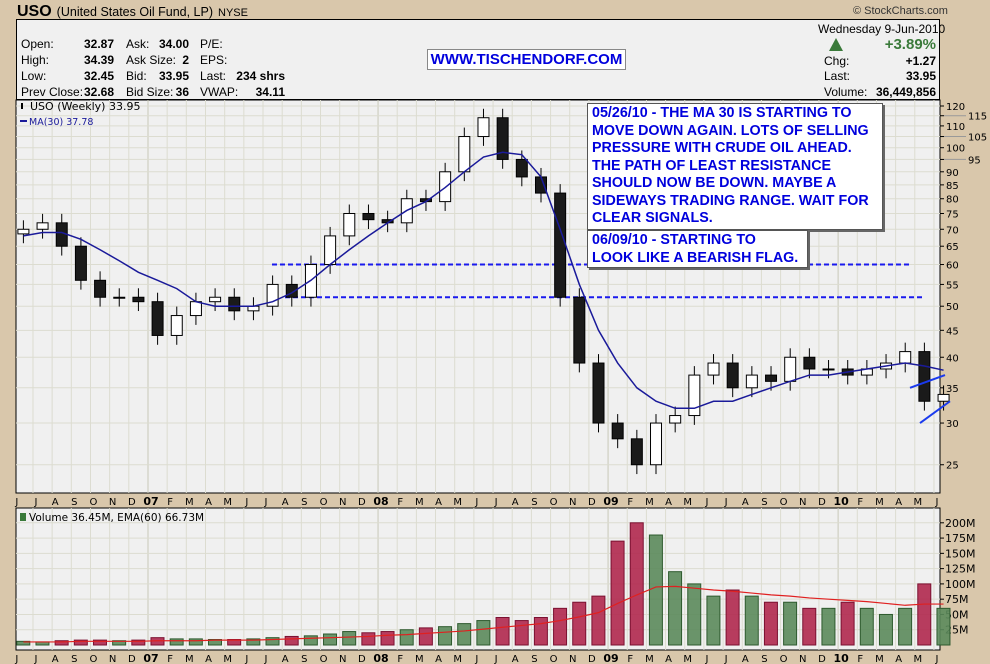  What do you see at coordinates (34, 11) in the screenshot?
I see `symbol: USO` at bounding box center [34, 11].